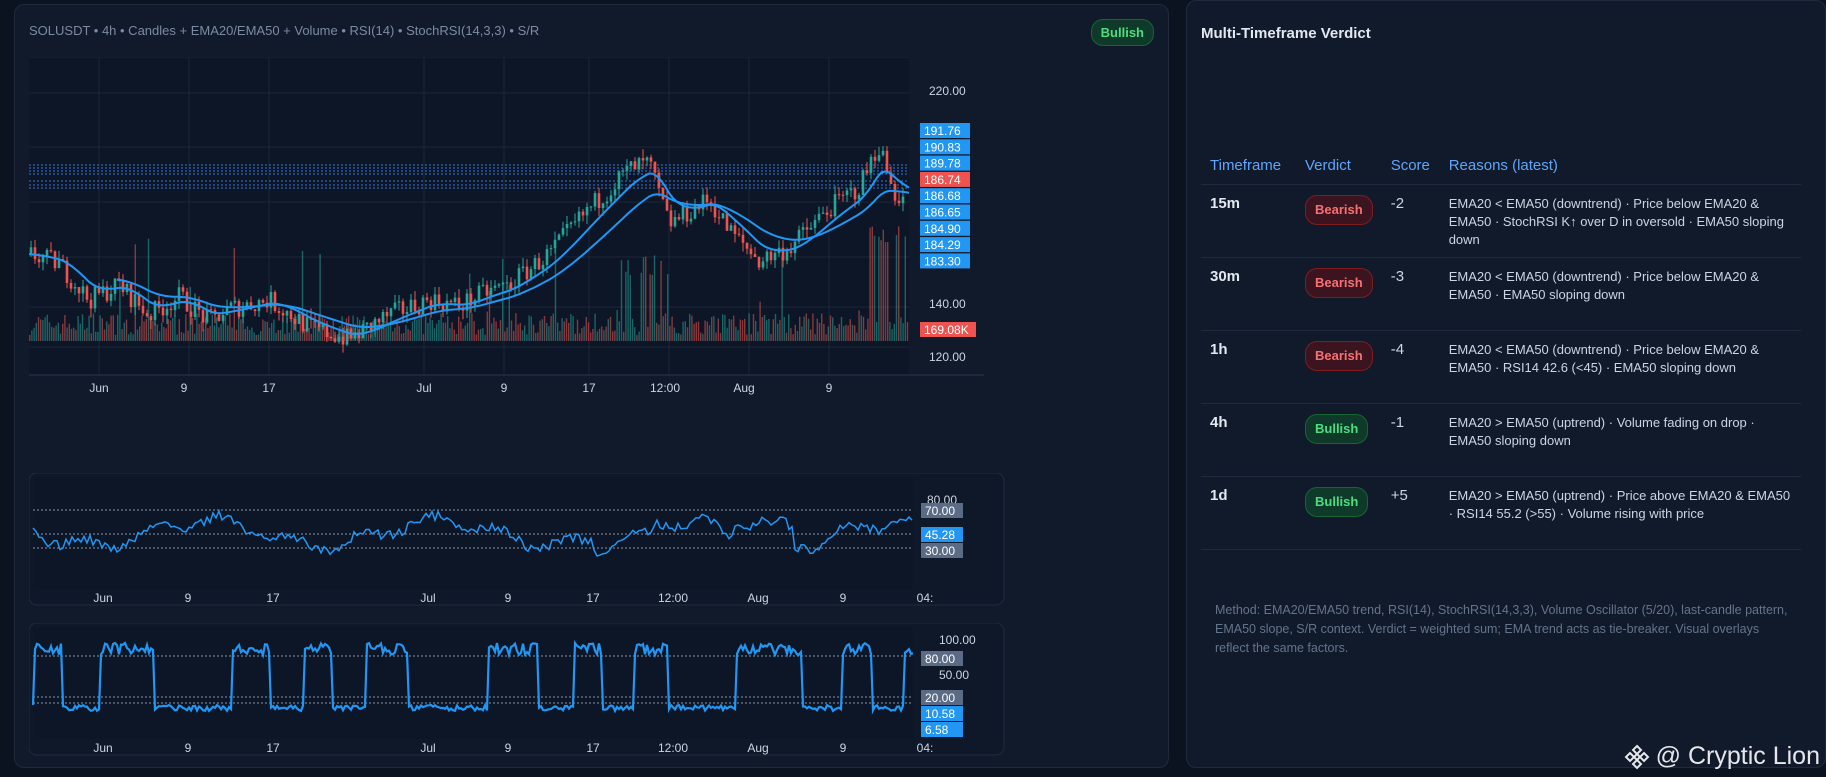 The image size is (1826, 777). Describe the element at coordinates (1339, 171) in the screenshot. I see `header-verdict: Verdict` at that location.